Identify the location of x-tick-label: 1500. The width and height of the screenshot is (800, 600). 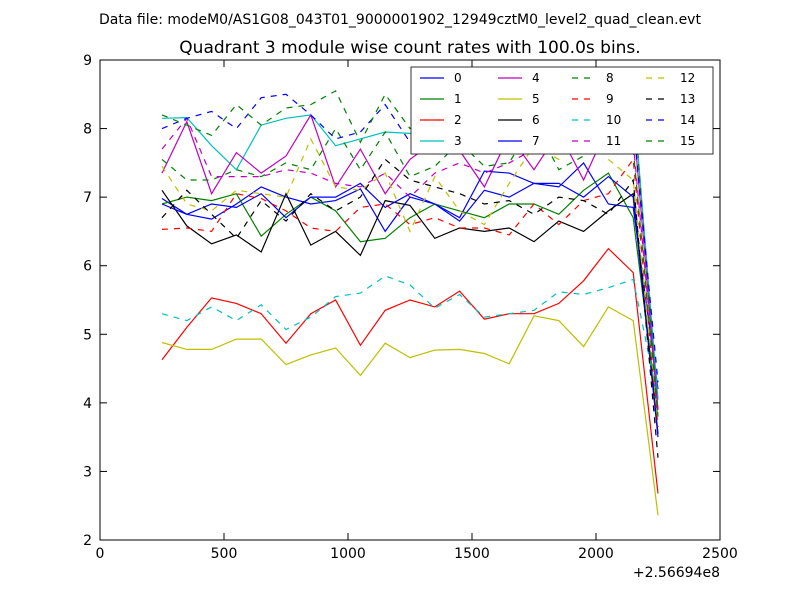
(472, 554).